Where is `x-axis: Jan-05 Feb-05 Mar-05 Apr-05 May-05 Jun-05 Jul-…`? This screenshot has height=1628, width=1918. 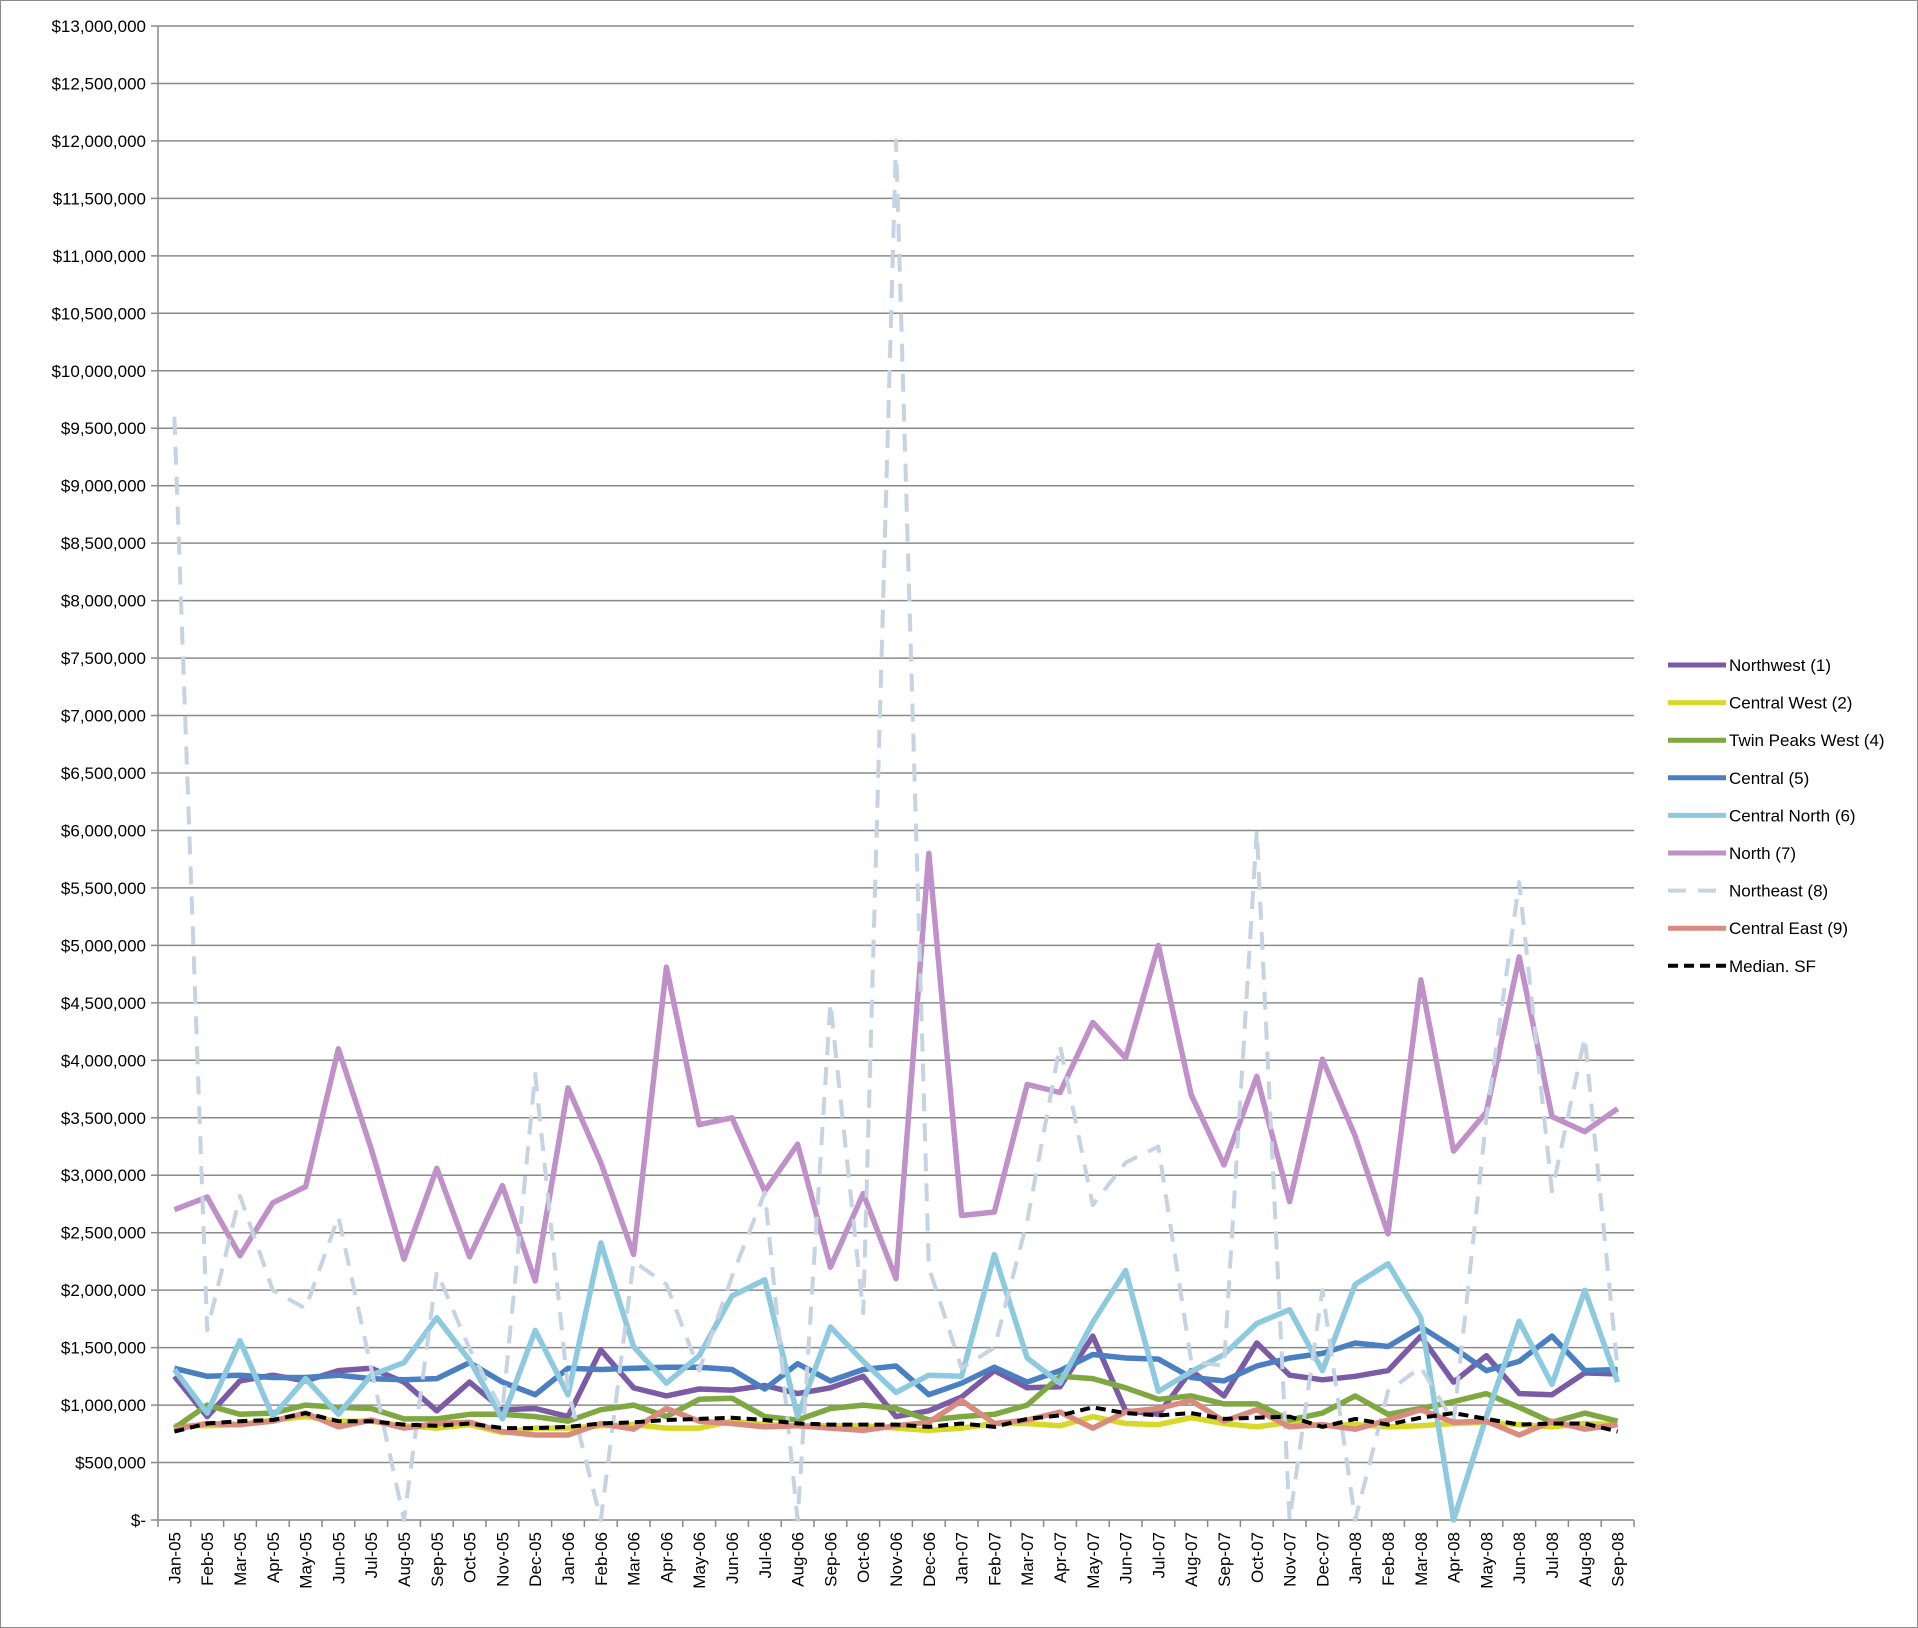
x-axis: Jan-05 Feb-05 Mar-05 Apr-05 May-05 Jun-05 Jul-… is located at coordinates (896, 1554).